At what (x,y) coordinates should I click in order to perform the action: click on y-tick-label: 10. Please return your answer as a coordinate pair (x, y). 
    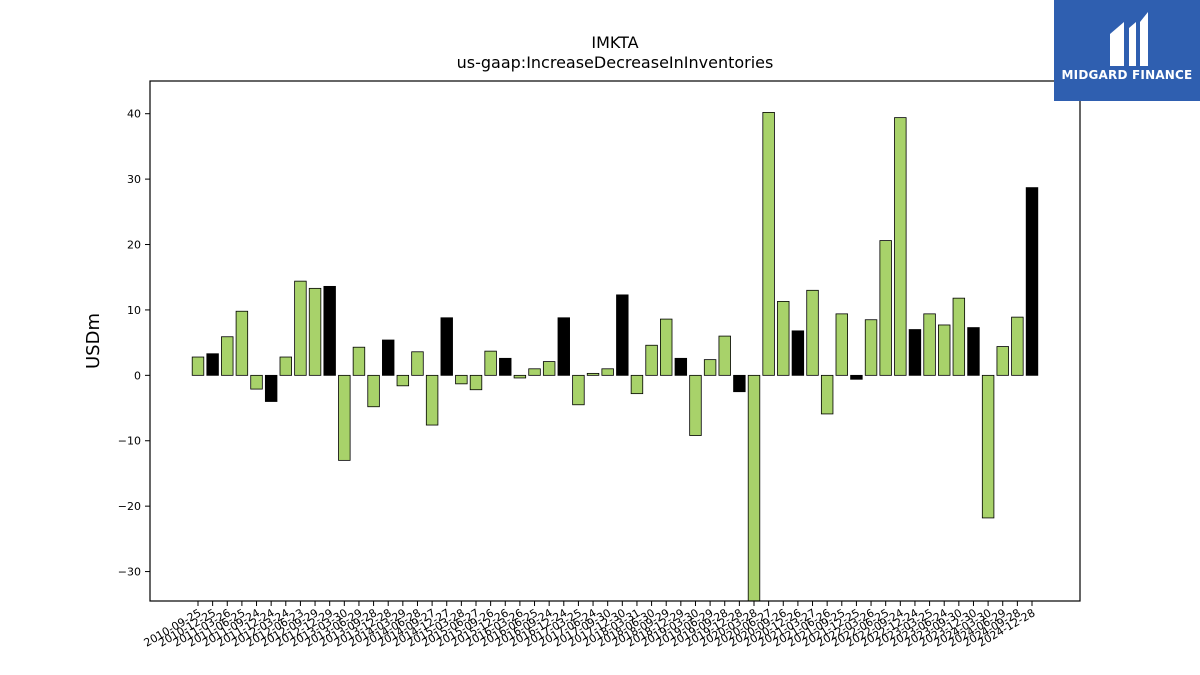
    Looking at the image, I should click on (134, 310).